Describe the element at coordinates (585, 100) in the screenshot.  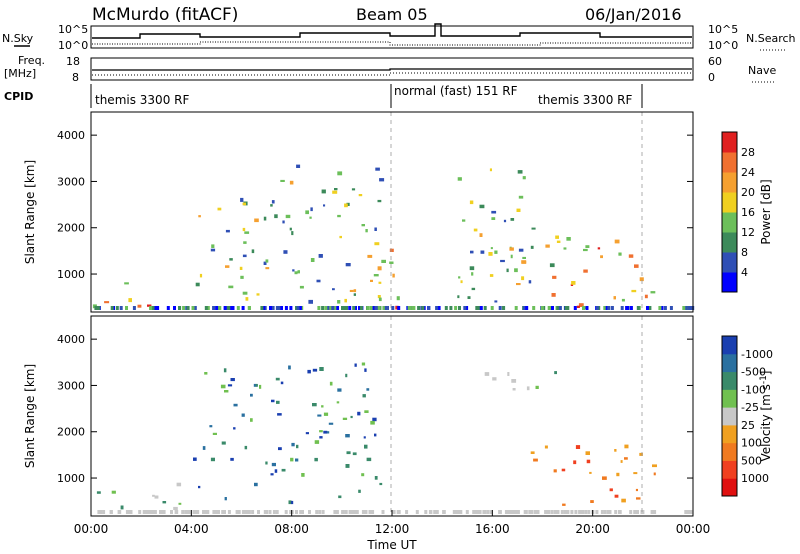
I see `cpid-segment-3: themis 3300 RF` at that location.